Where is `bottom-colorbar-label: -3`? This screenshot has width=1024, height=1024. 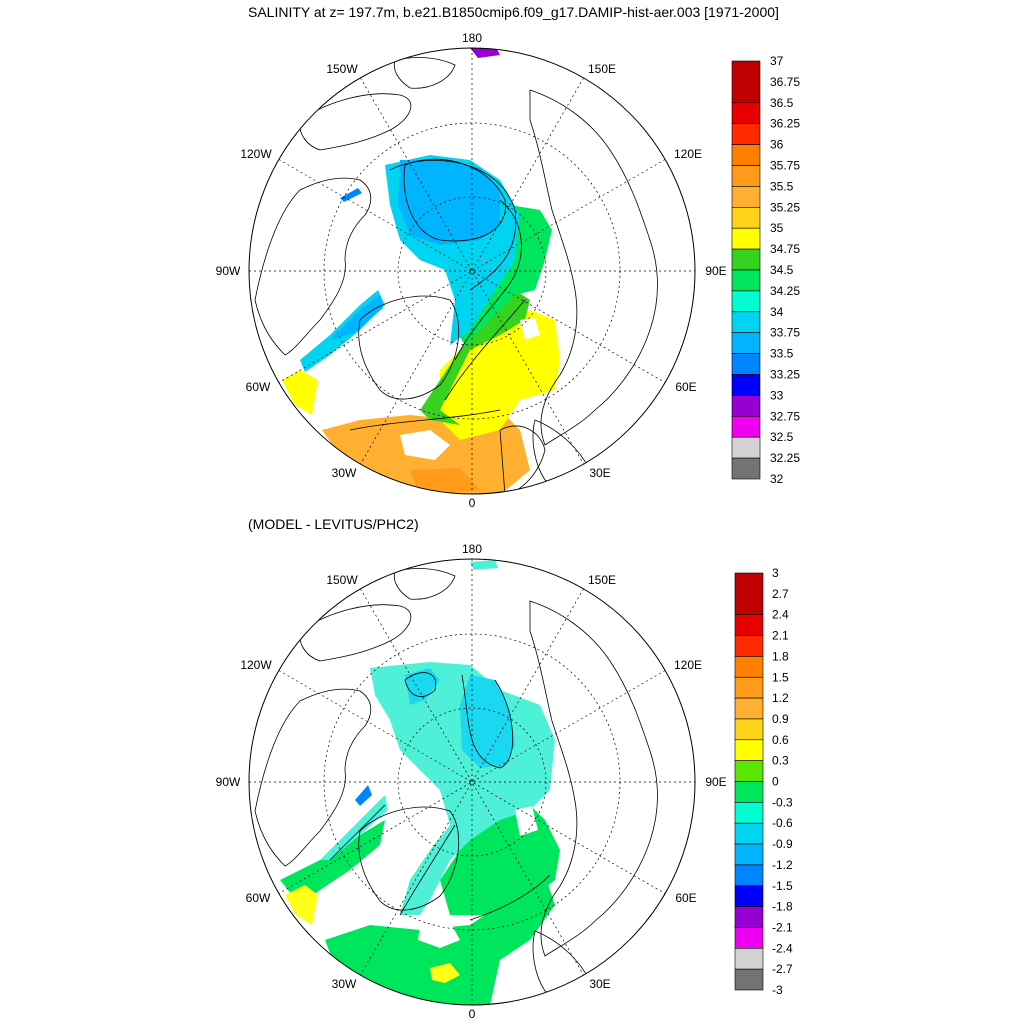
bottom-colorbar-label: -3 is located at coordinates (777, 990).